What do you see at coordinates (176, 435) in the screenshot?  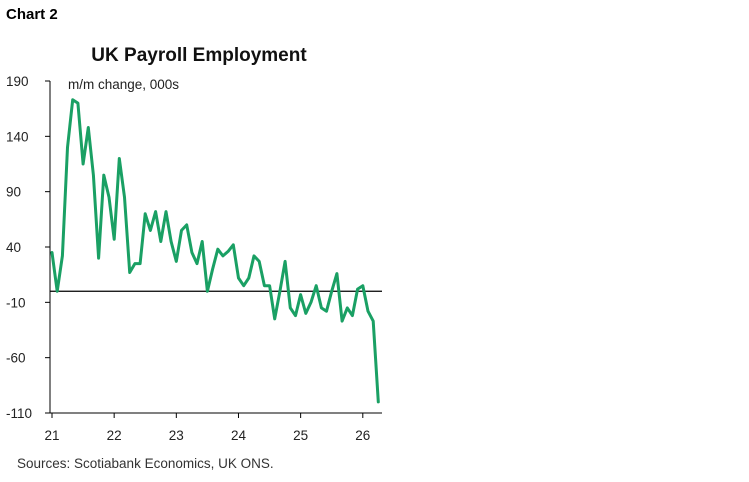 I see `x-tick-label: 23` at bounding box center [176, 435].